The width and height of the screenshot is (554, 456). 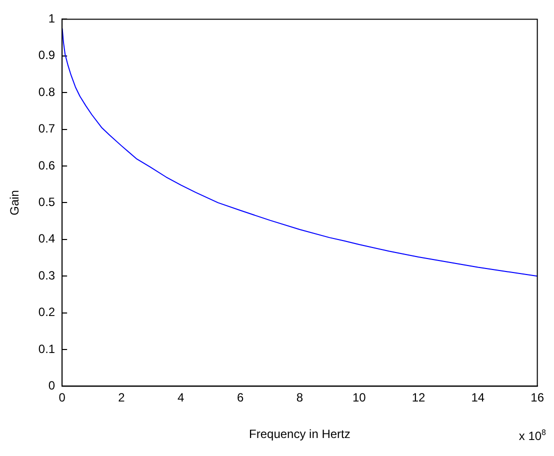 I want to click on text: x 10$^{8}$, so click(x=532, y=435).